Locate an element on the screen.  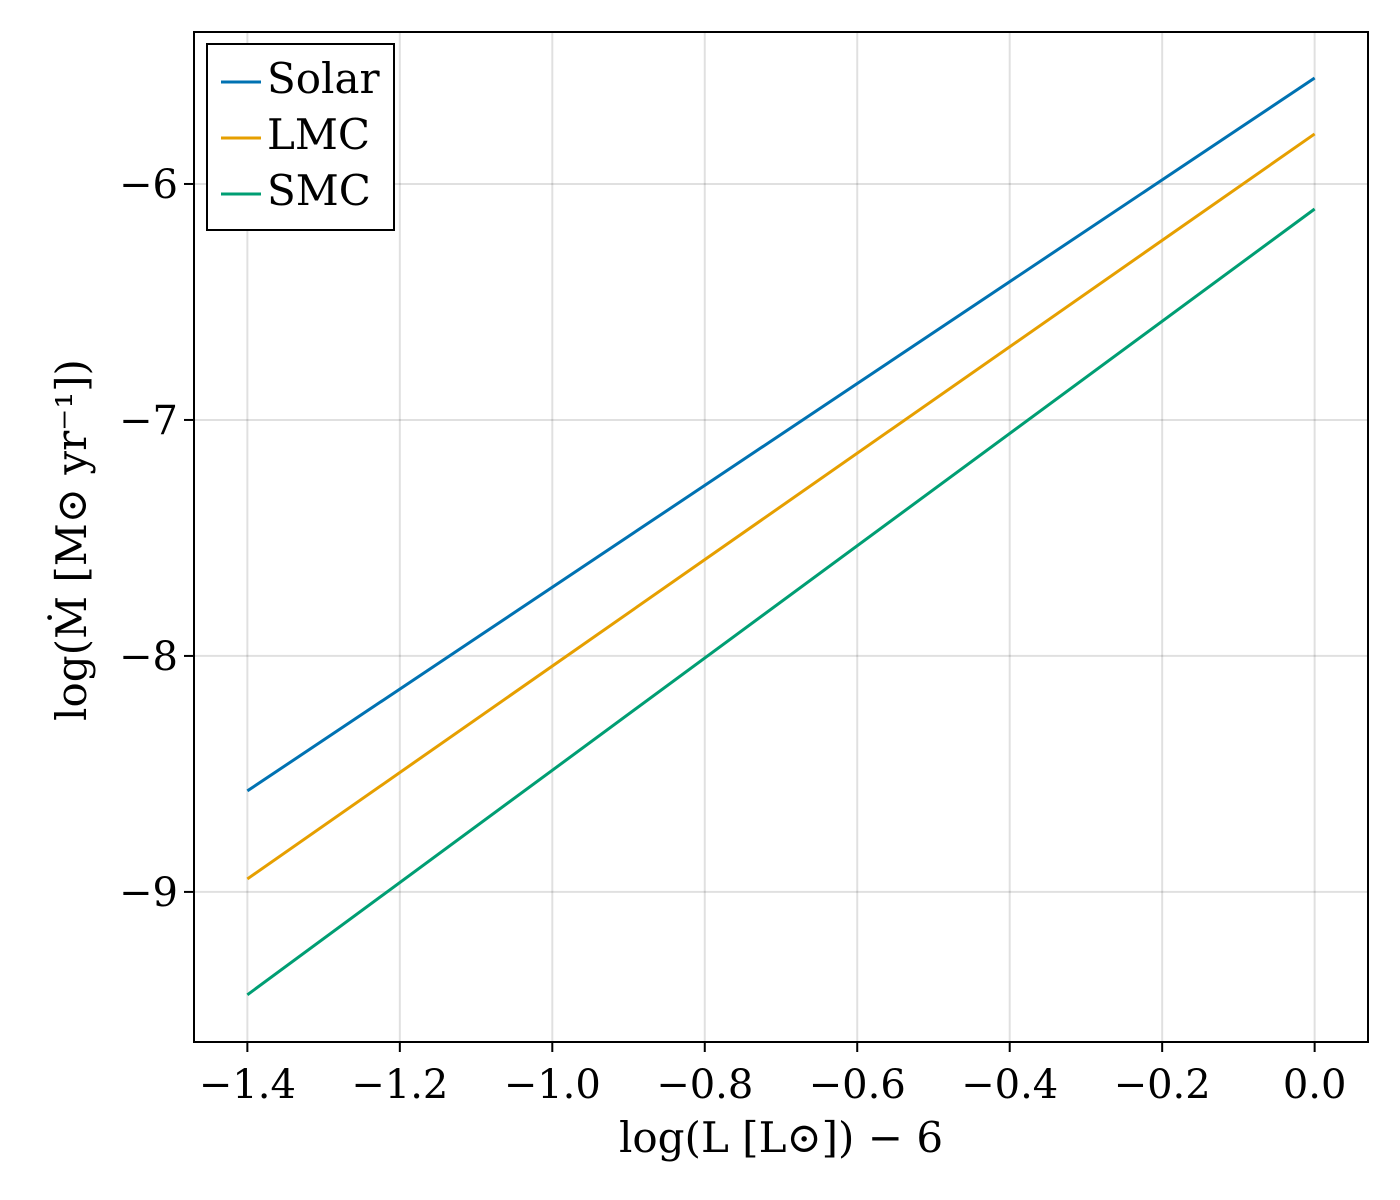
legend: Solar LMC SMC is located at coordinates (300, 137).